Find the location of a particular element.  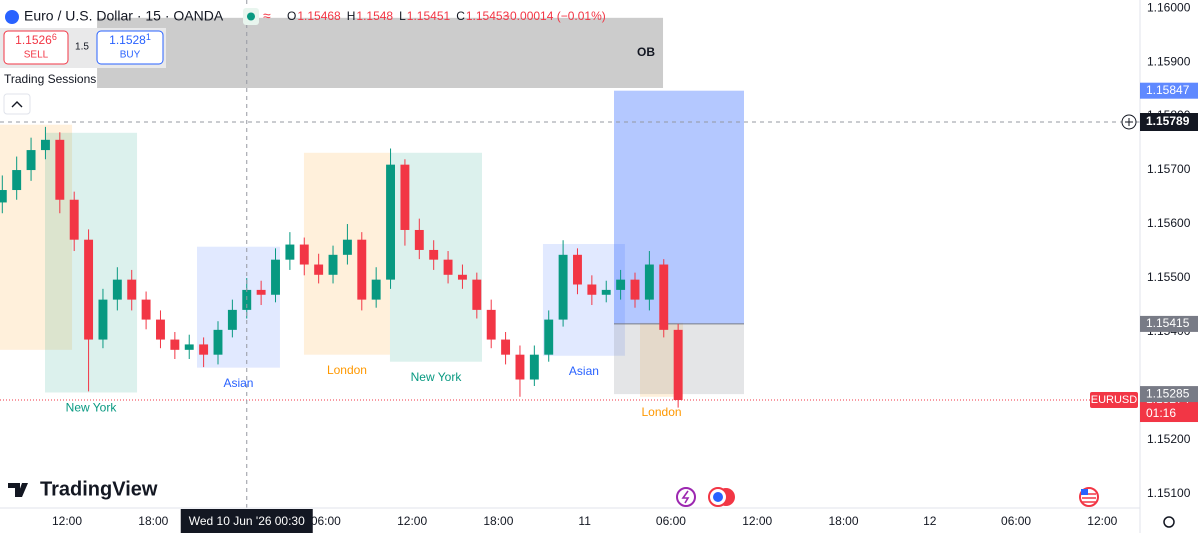

ohlc-key: C is located at coordinates (460, 16).